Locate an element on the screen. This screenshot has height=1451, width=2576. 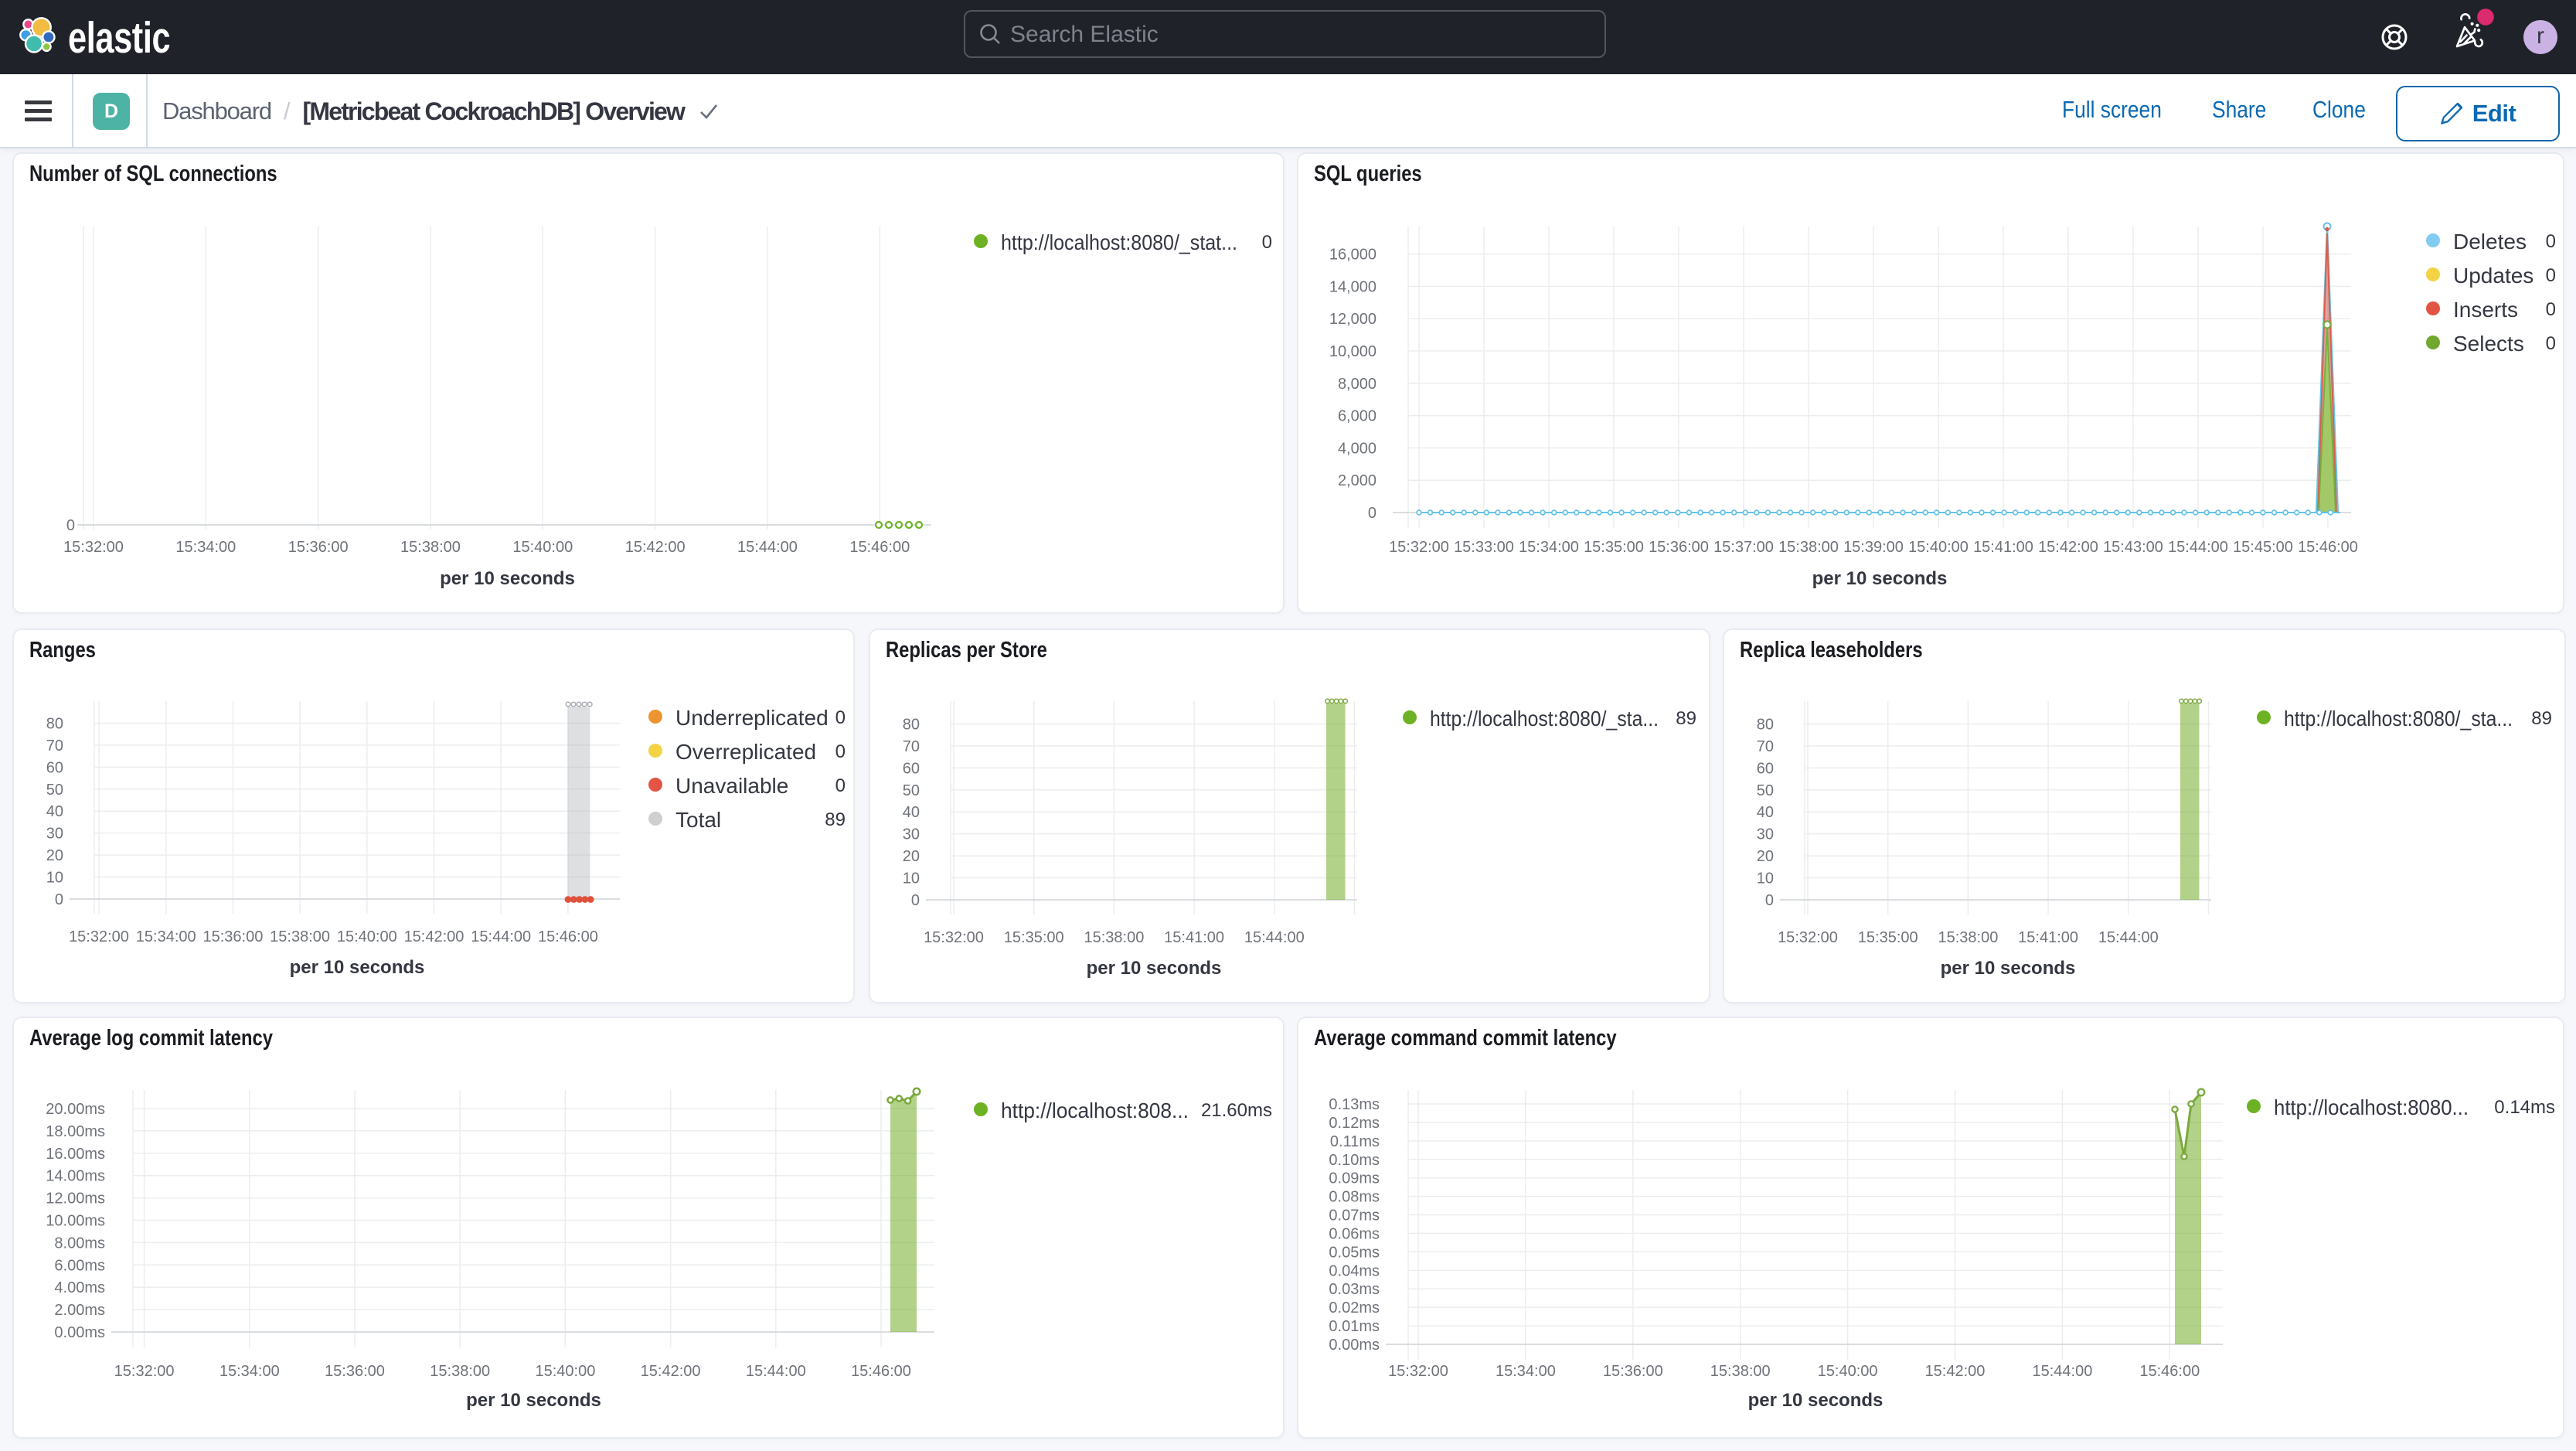
svg-text: 16,000 is located at coordinates (1352, 256).